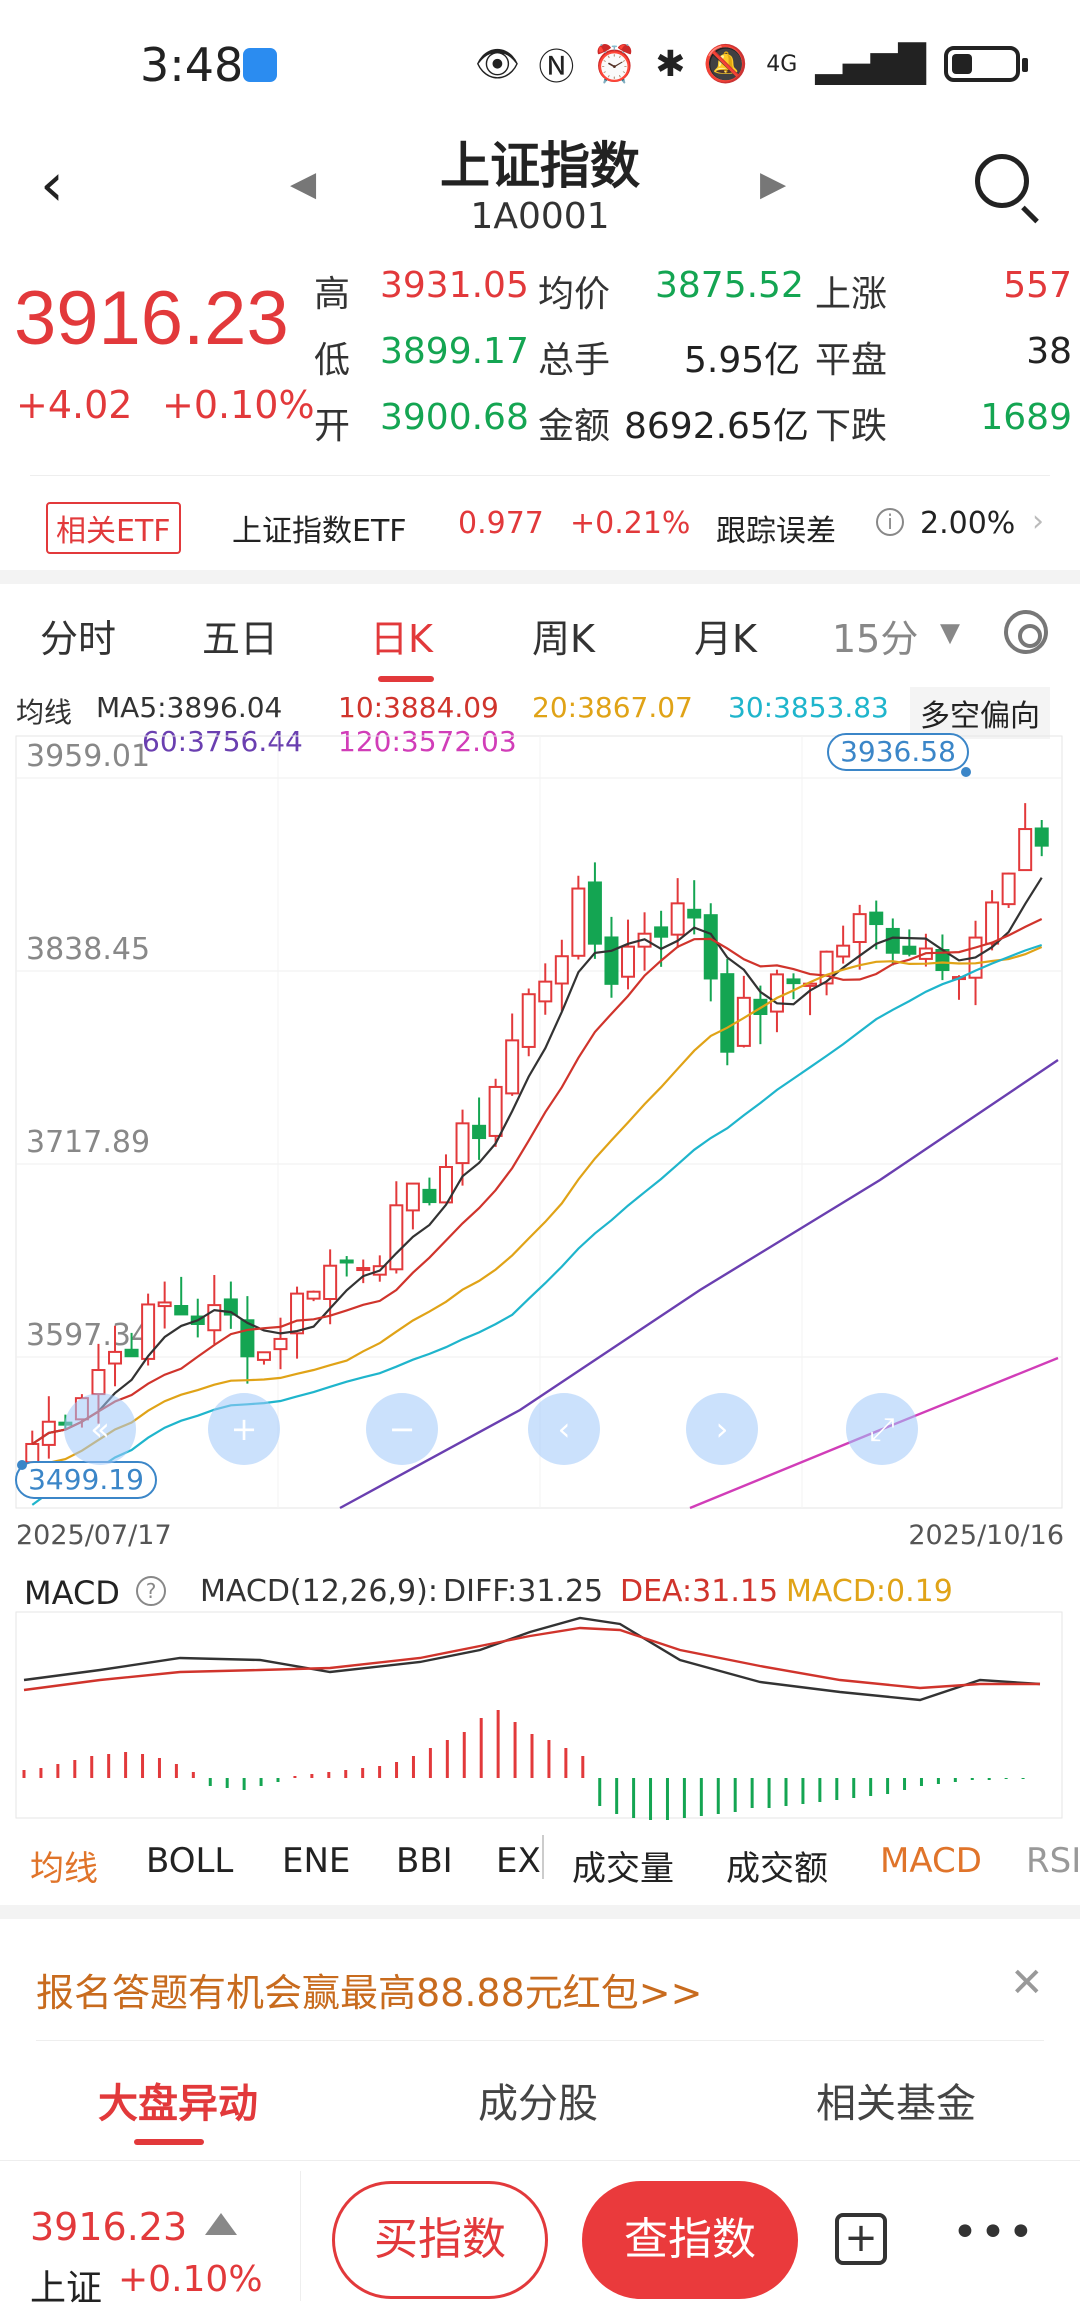 The width and height of the screenshot is (1080, 2310). I want to click on etf-badge: 相关ETF, so click(113, 528).